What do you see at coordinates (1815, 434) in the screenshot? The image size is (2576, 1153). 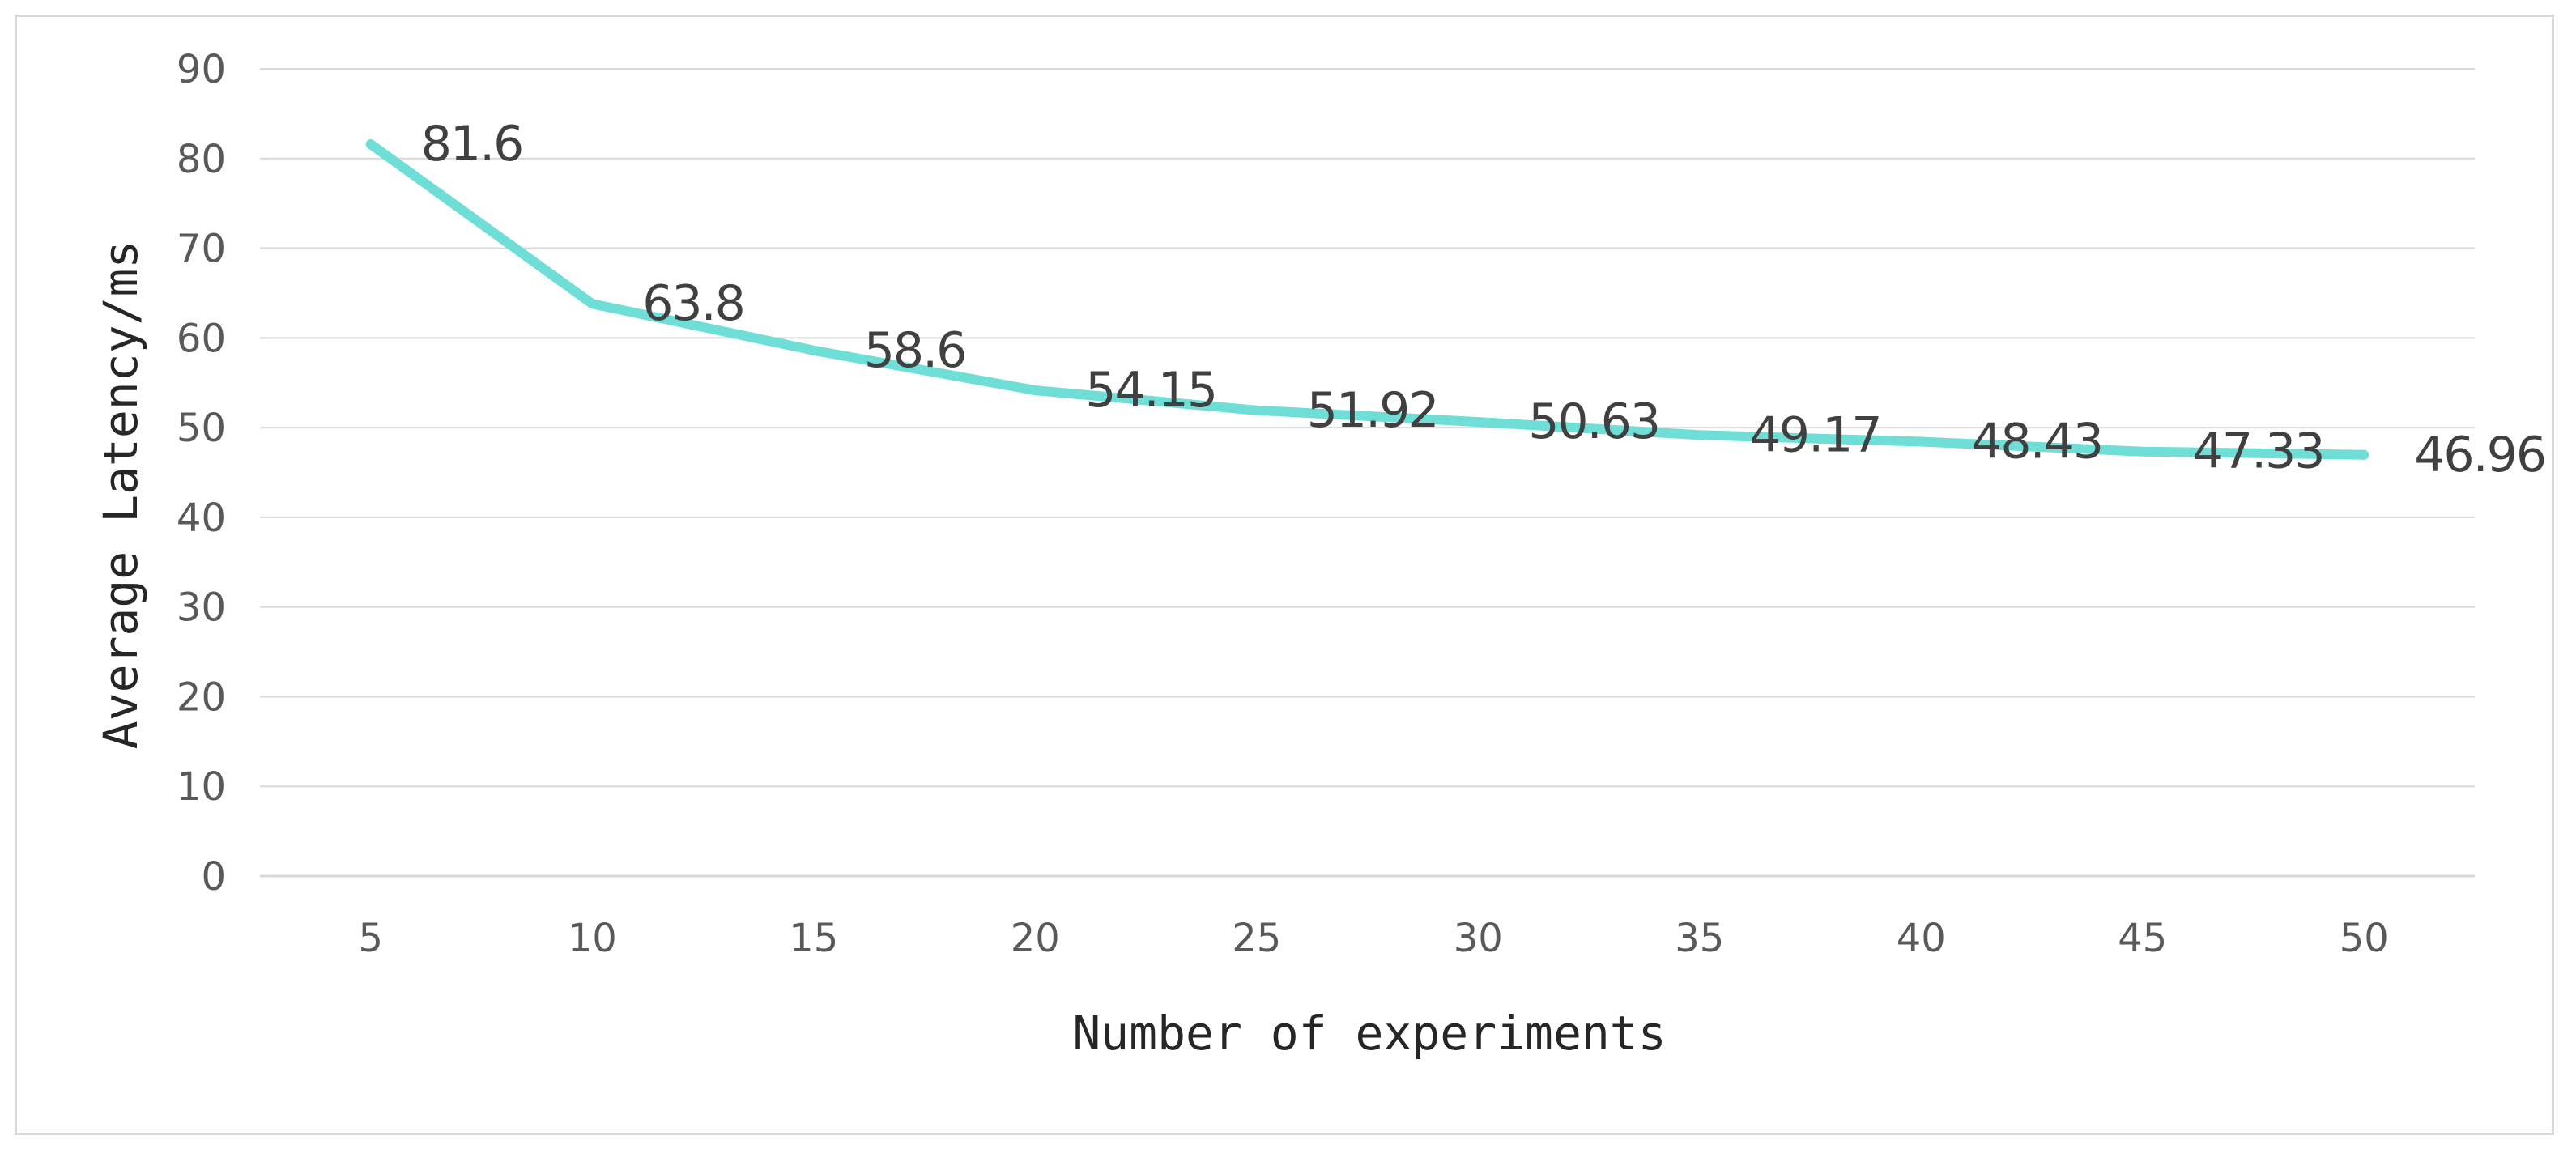 I see `data-label: 49.17` at bounding box center [1815, 434].